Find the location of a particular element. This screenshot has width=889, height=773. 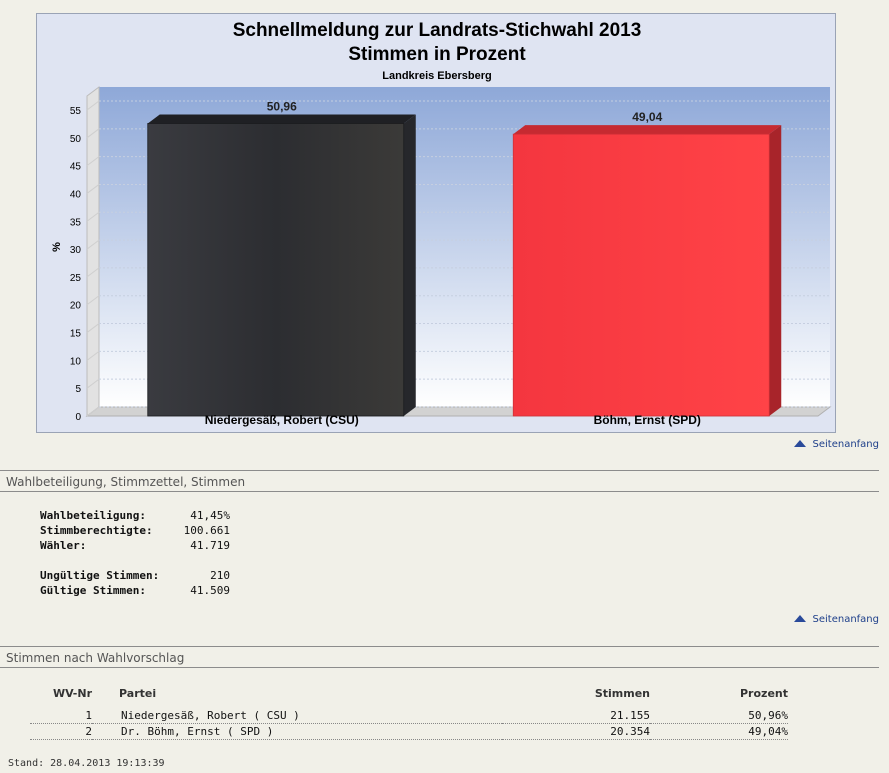

cell-prozent: 49,04% is located at coordinates (719, 731).